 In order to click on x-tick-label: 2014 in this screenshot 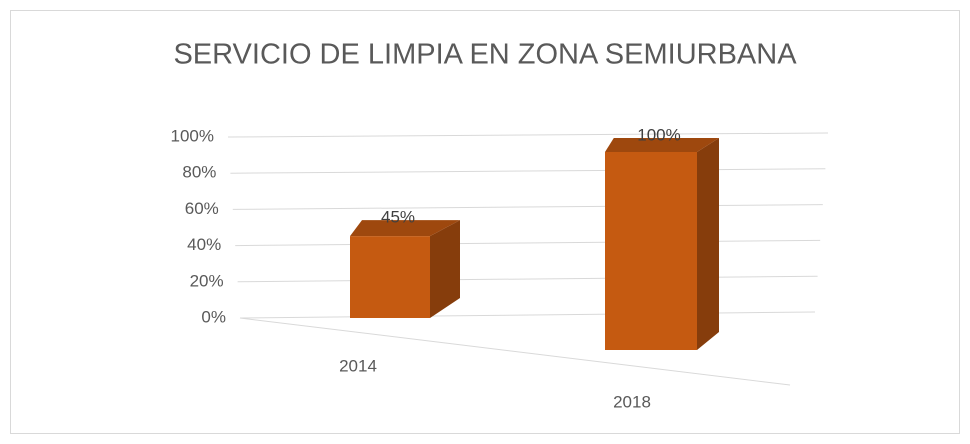, I will do `click(358, 365)`.